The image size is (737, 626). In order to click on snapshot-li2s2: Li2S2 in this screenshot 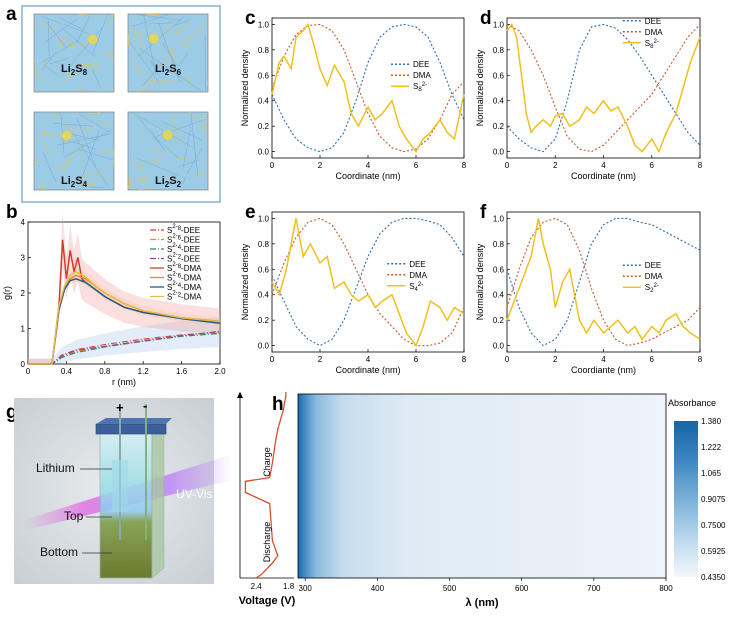, I will do `click(168, 151)`.